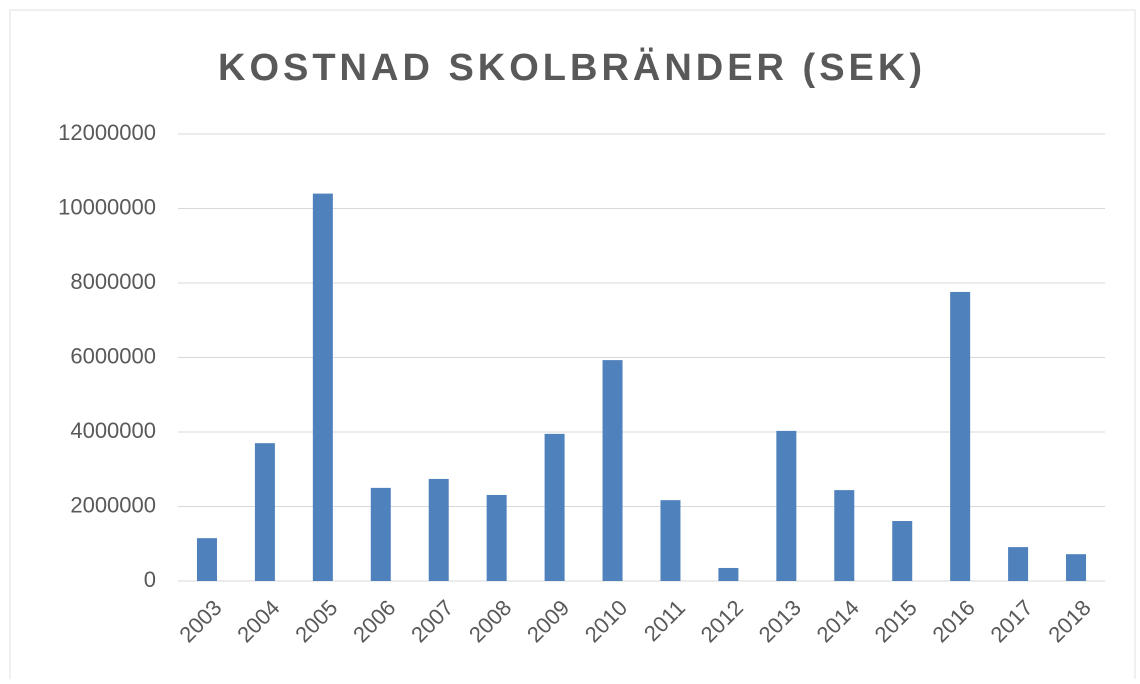  Describe the element at coordinates (107, 132) in the screenshot. I see `y-tick-label: 12000000` at that location.